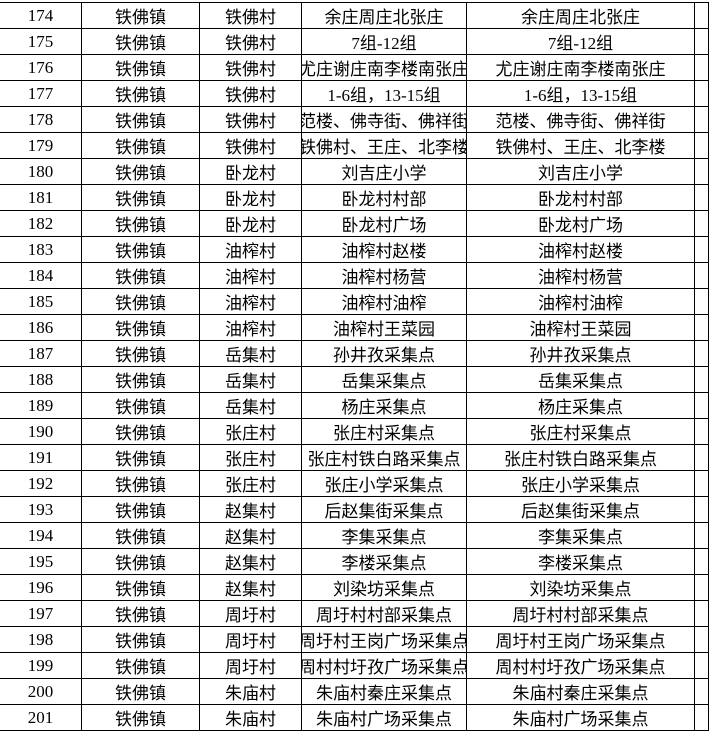  I want to click on cell-text: 201, so click(40, 717).